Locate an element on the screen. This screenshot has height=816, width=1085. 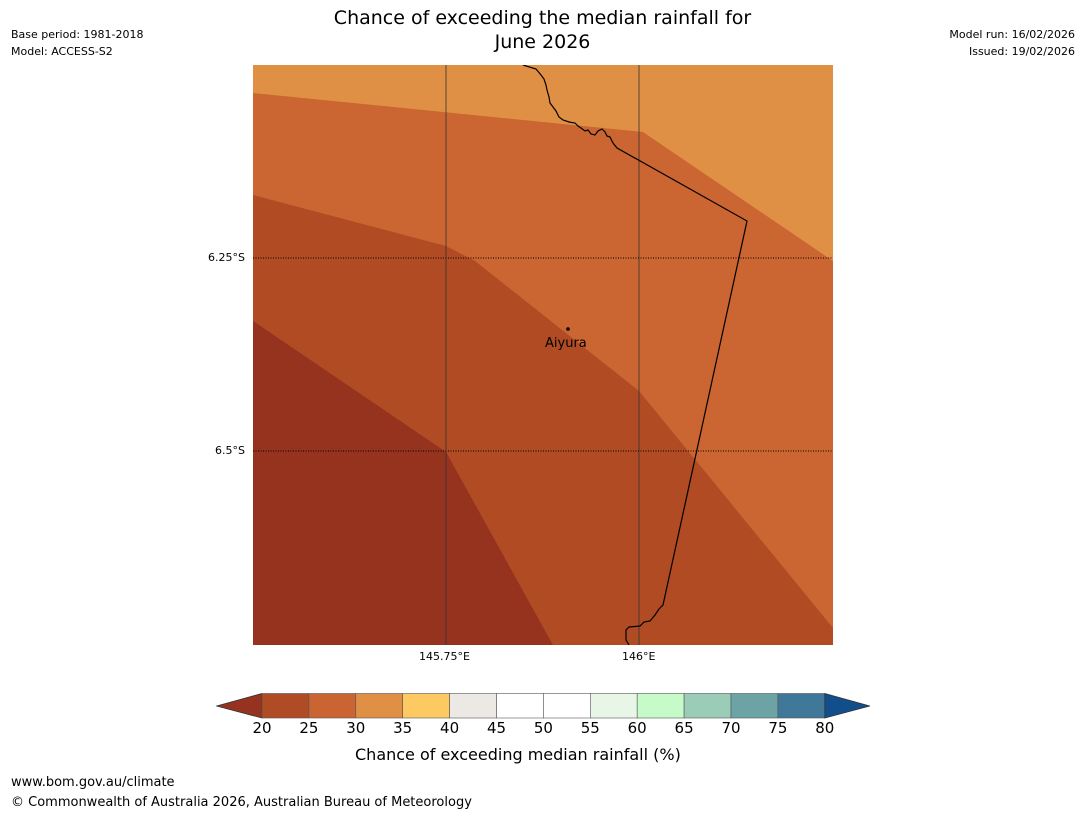
colorbar-tick-label: 80 is located at coordinates (825, 728).